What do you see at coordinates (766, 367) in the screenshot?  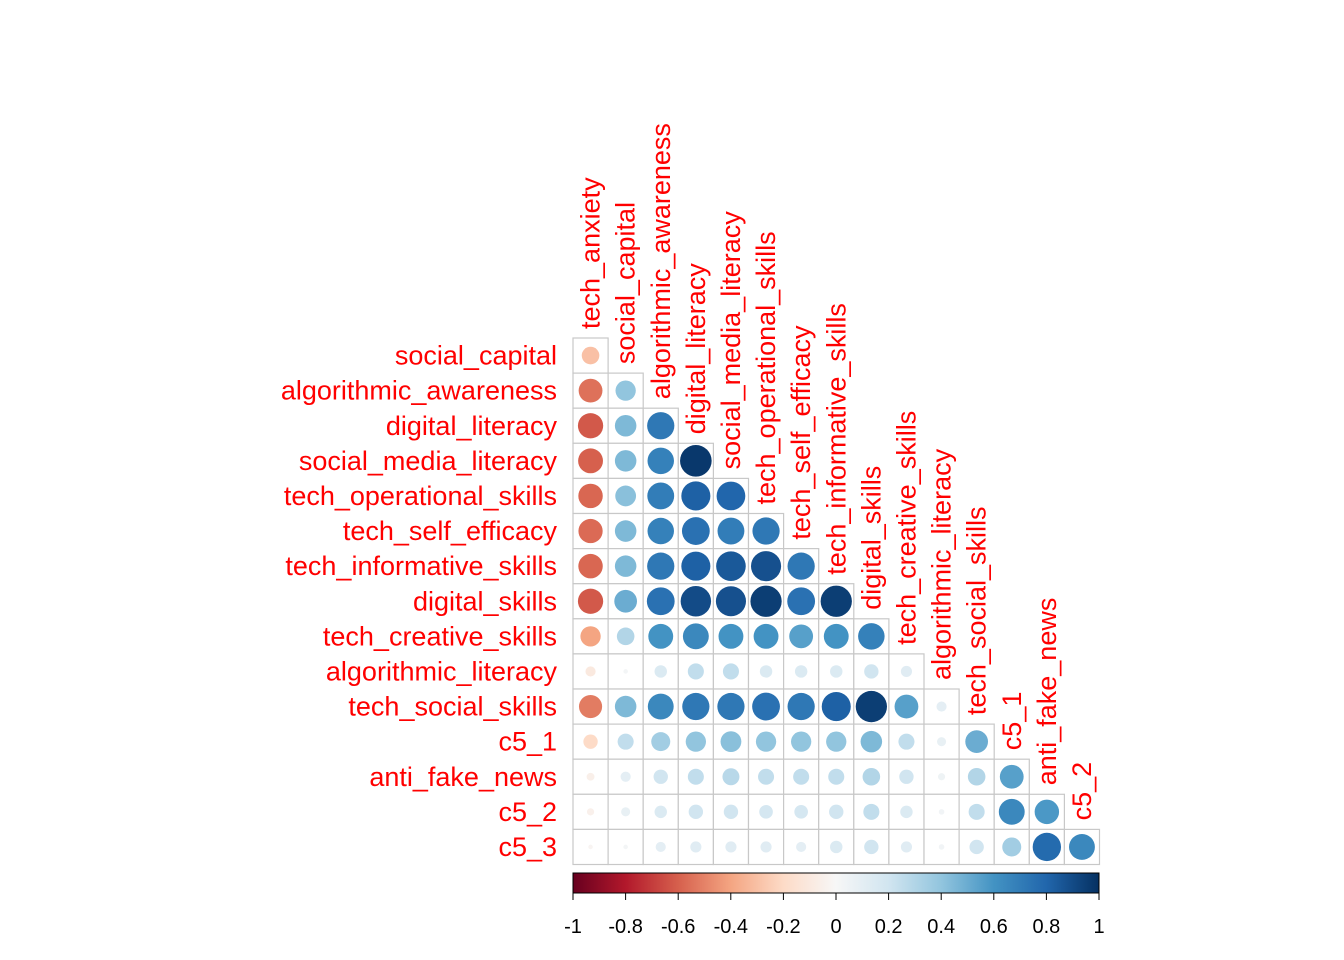 I see `column-label: tech_operational_skills` at bounding box center [766, 367].